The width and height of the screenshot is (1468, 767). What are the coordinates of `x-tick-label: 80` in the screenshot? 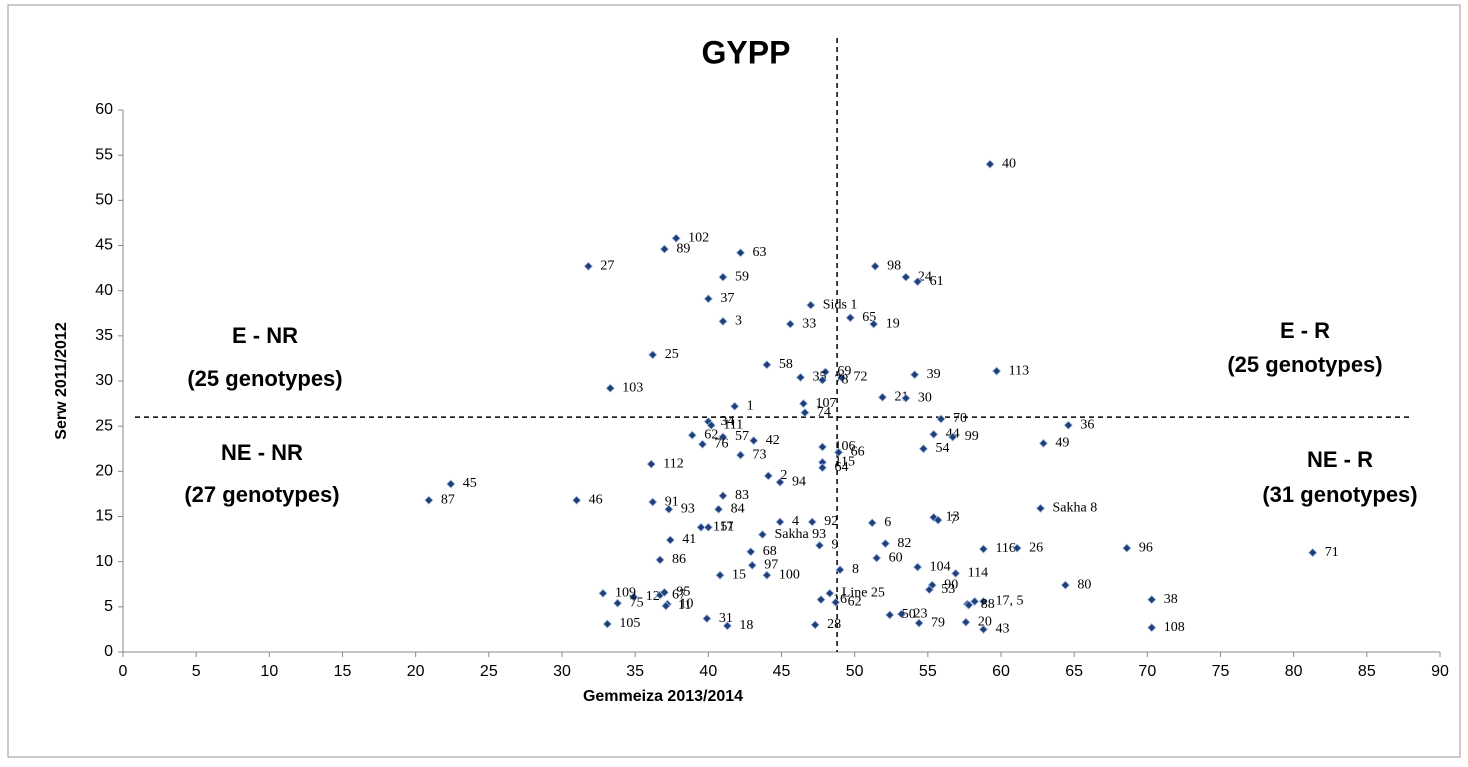 It's located at (1294, 671).